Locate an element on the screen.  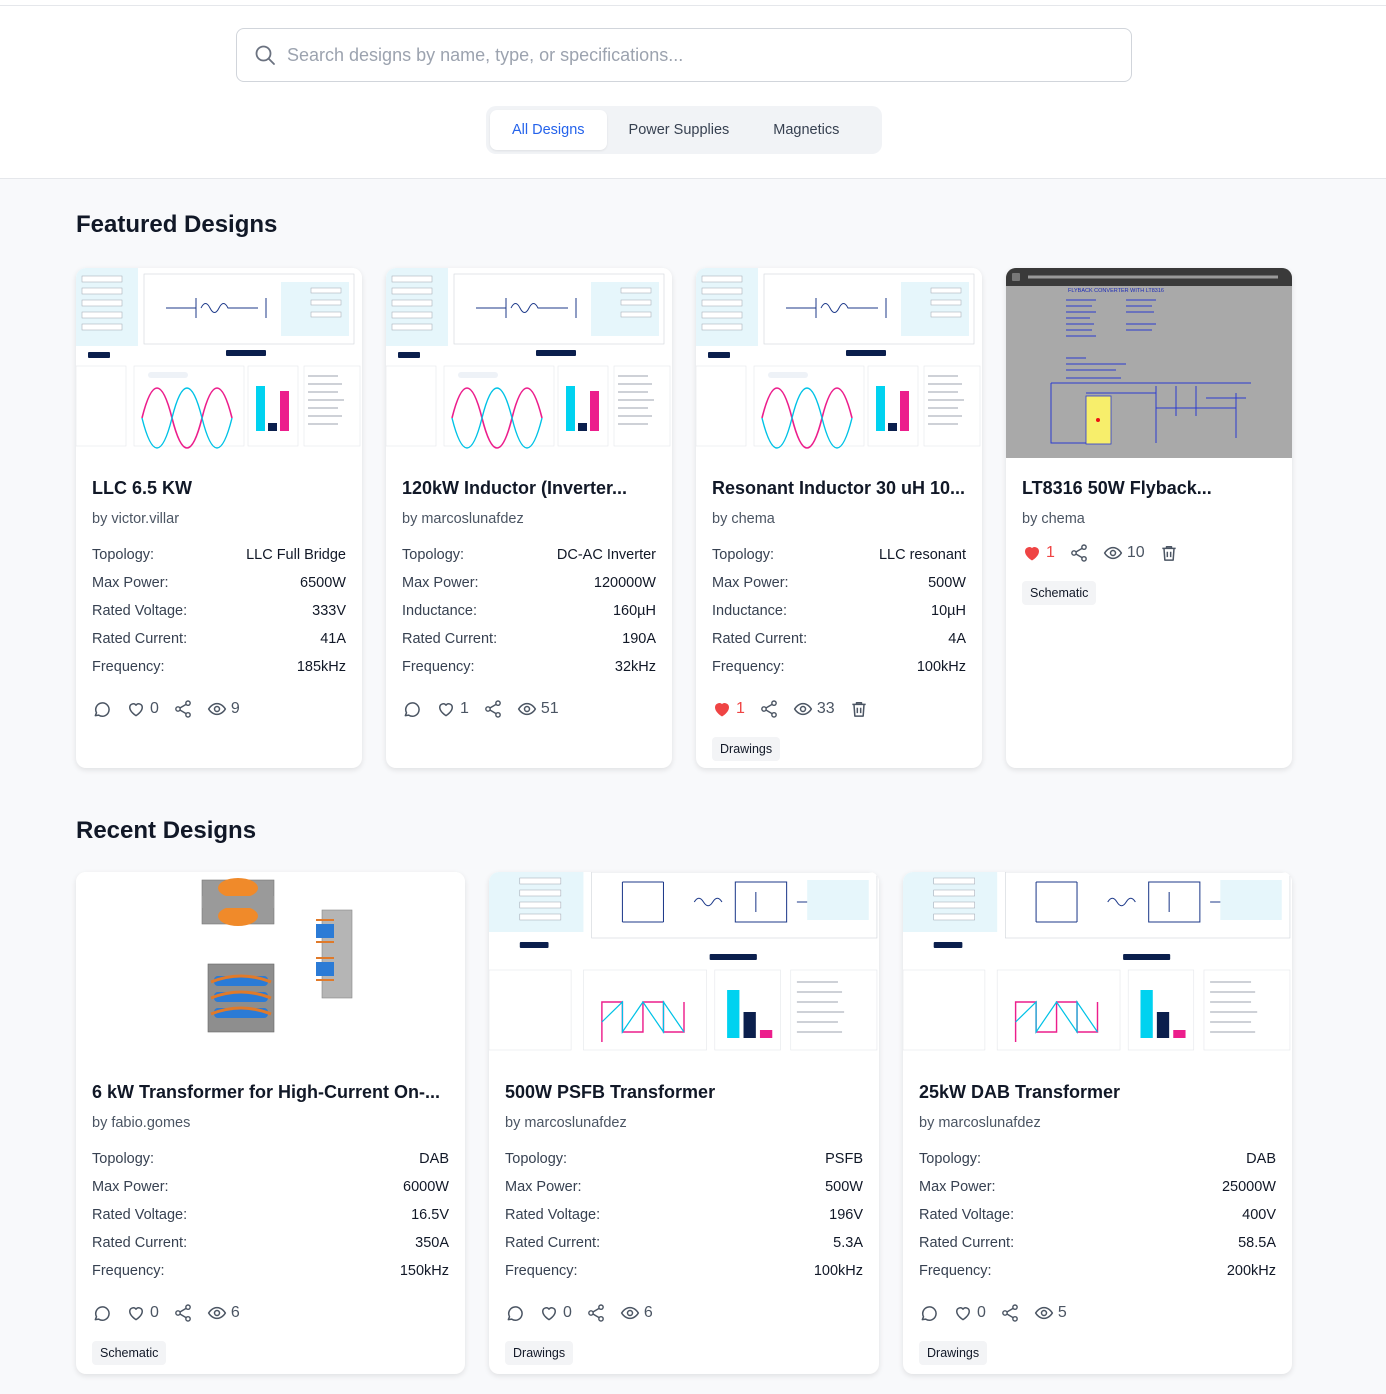
spec-row: Rated Current: 41A is located at coordinates (219, 639).